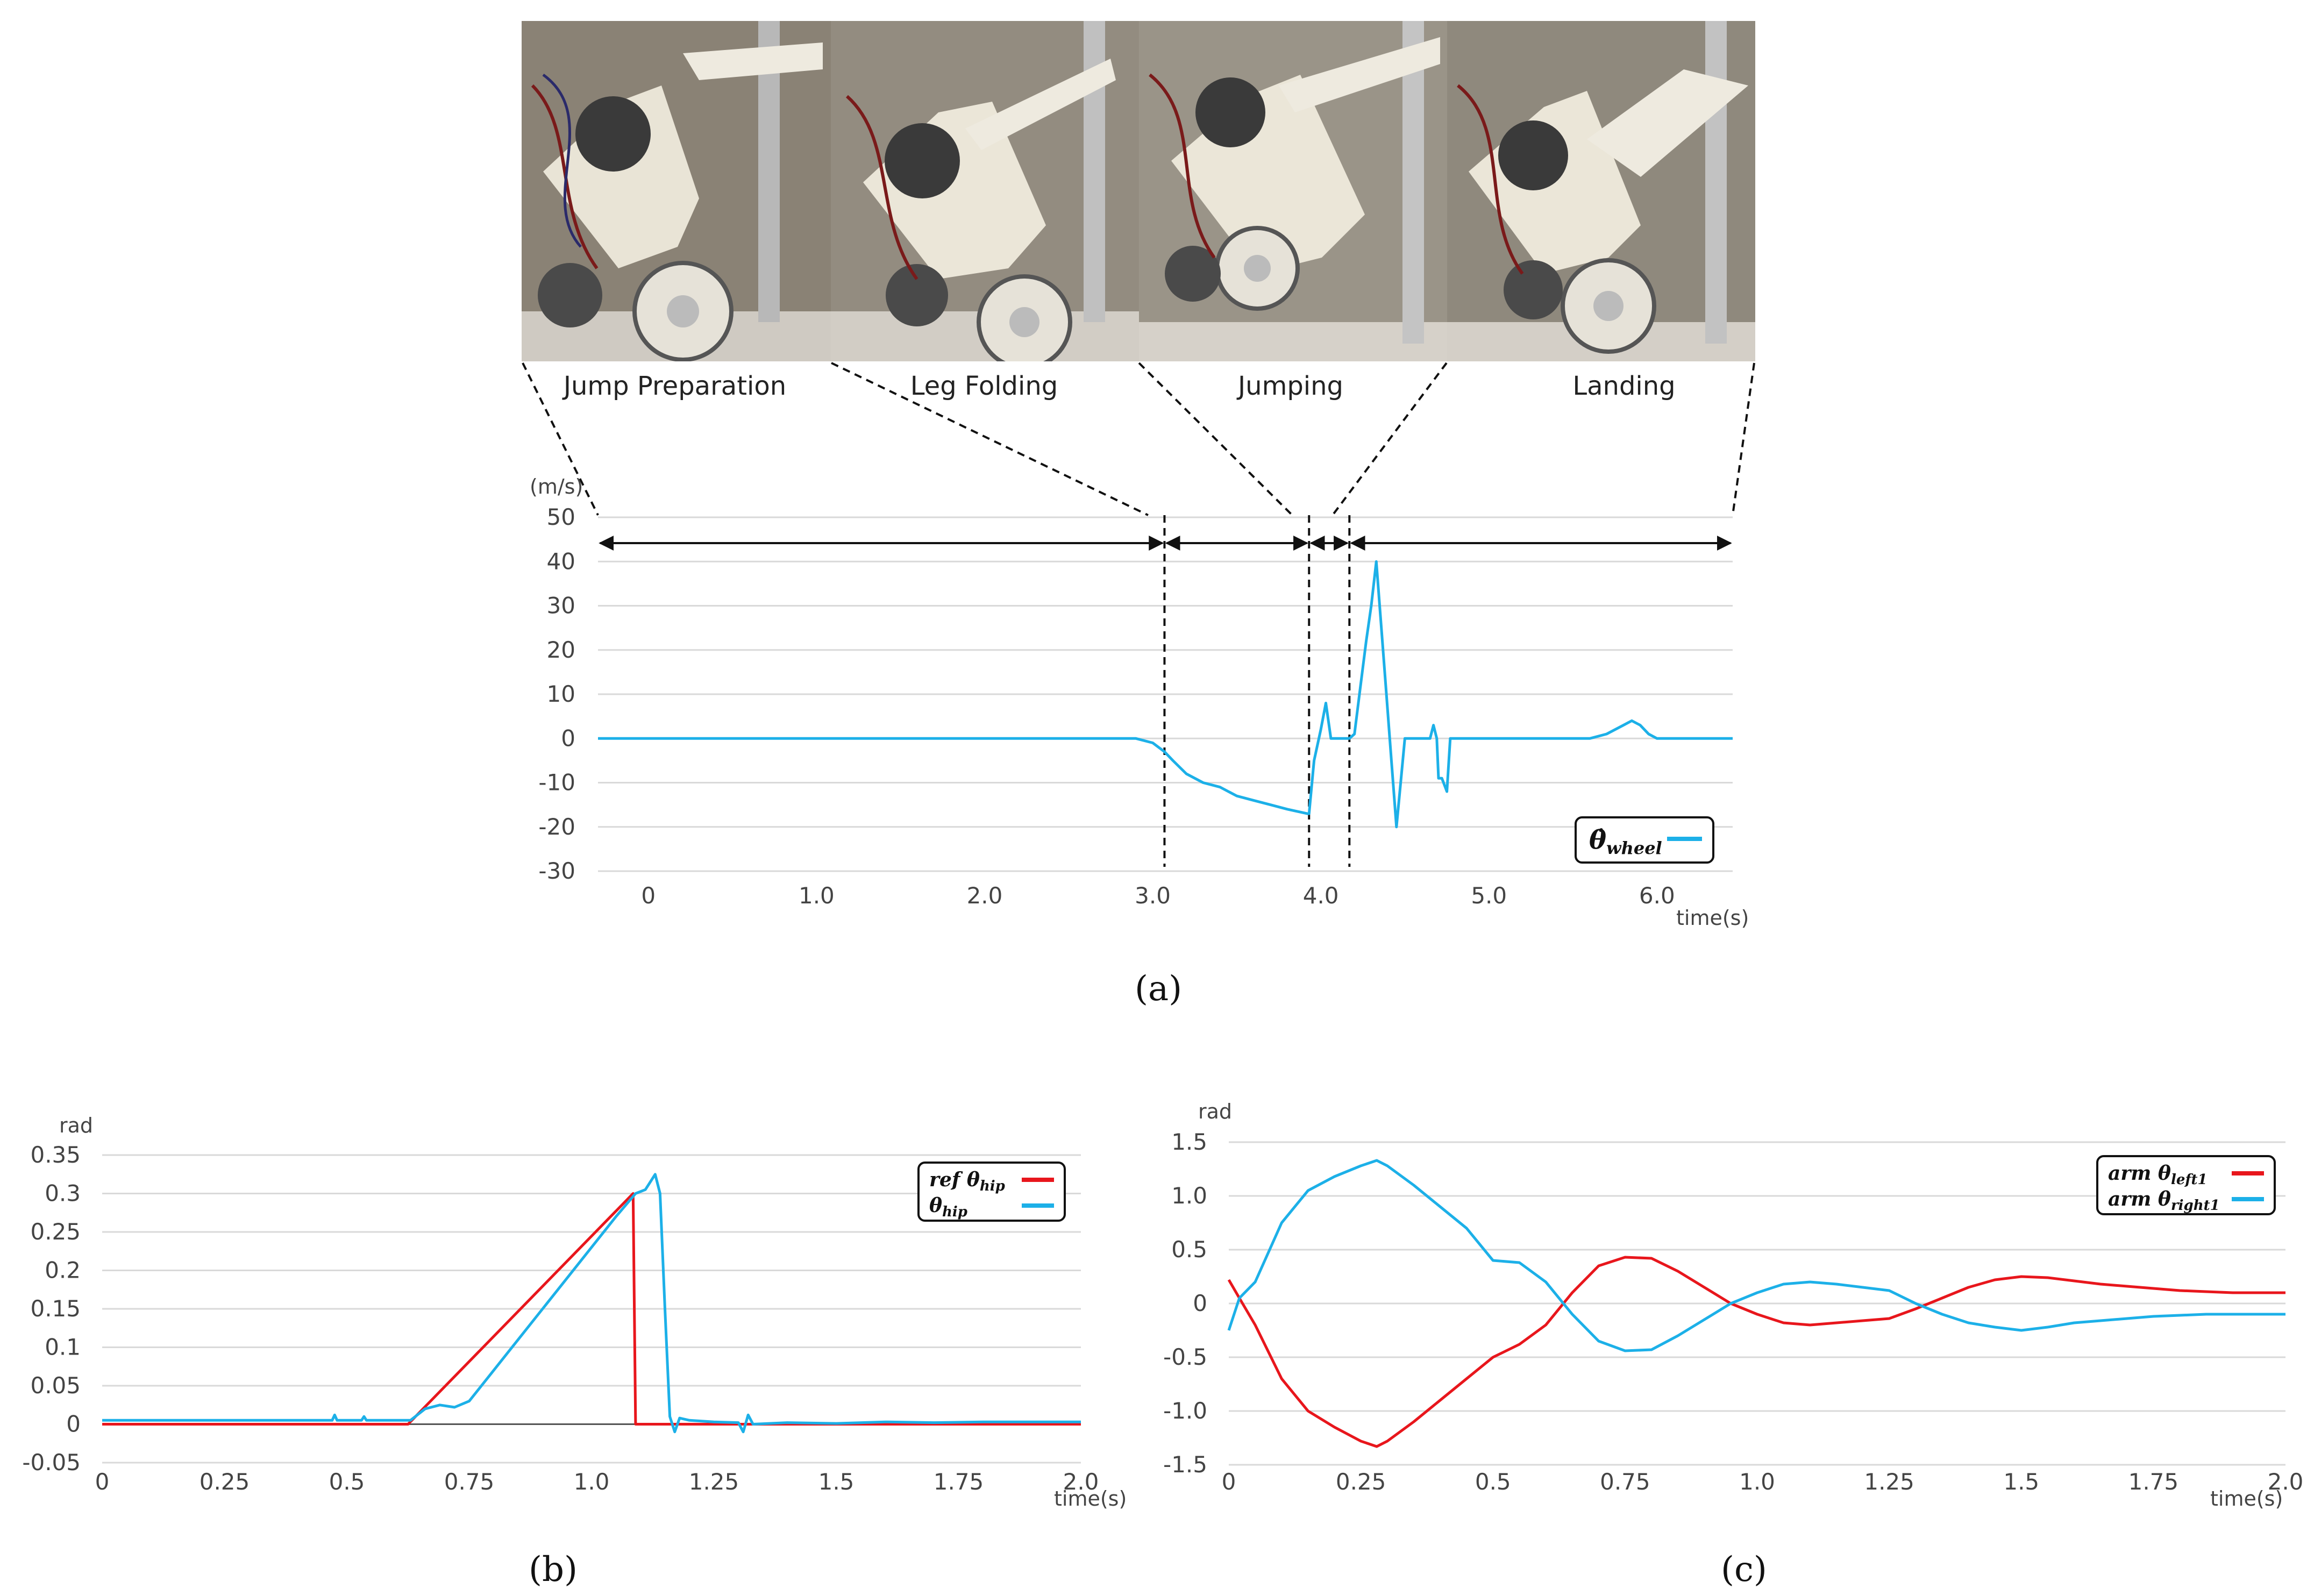  I want to click on chart-b-xlabel: time(s), so click(1090, 1498).